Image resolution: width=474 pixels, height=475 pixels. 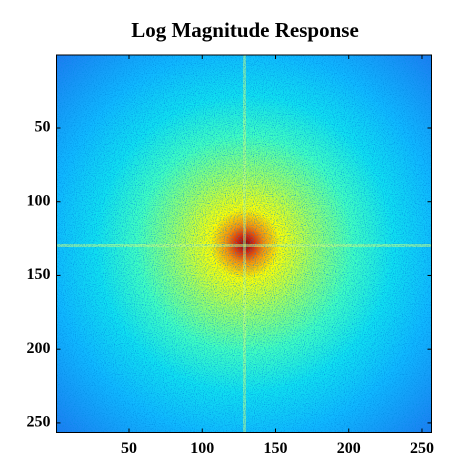 I want to click on chart-title: Log Magnitude Response, so click(x=245, y=30).